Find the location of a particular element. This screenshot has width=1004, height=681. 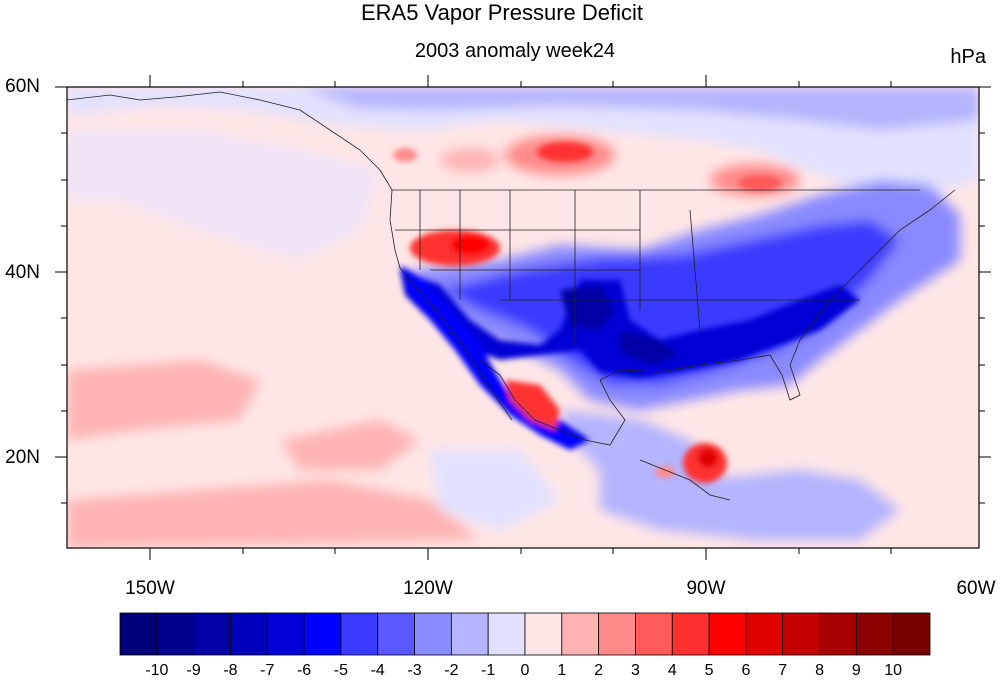

colorbar-tick-label: -2 is located at coordinates (451, 670).